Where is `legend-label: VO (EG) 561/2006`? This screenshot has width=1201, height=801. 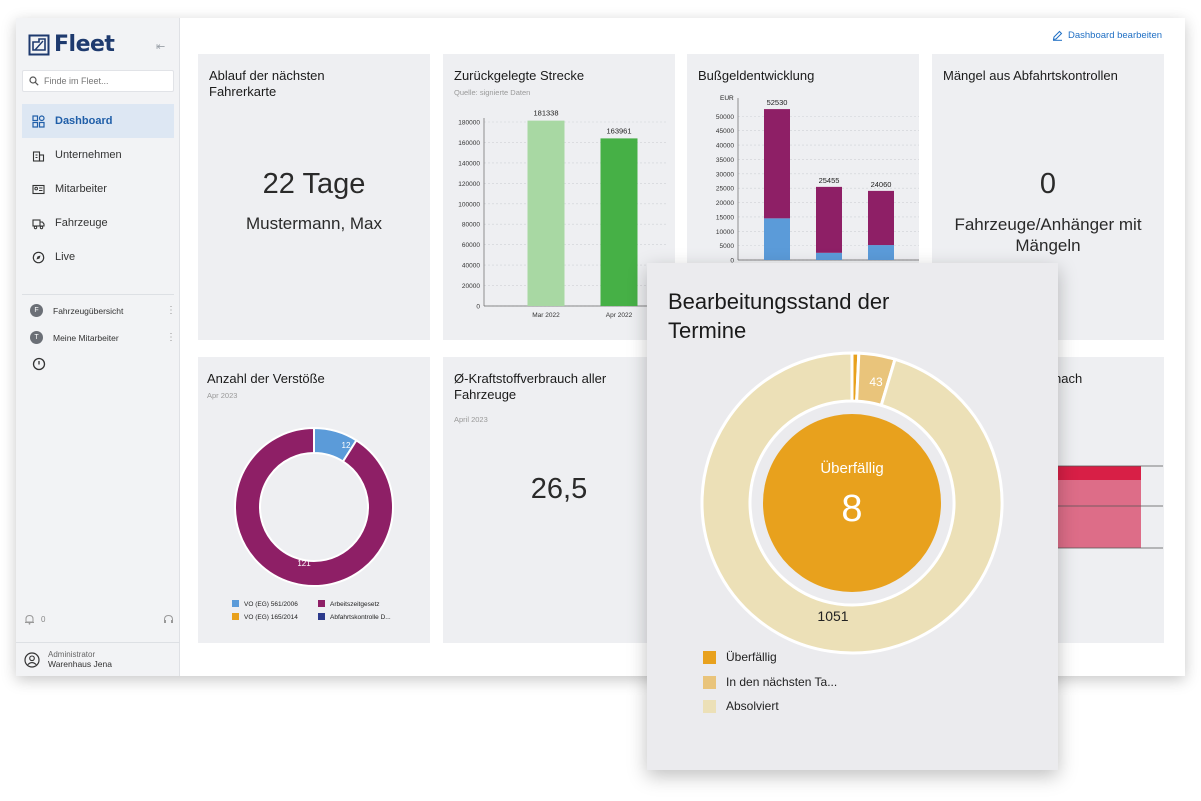 legend-label: VO (EG) 561/2006 is located at coordinates (271, 604).